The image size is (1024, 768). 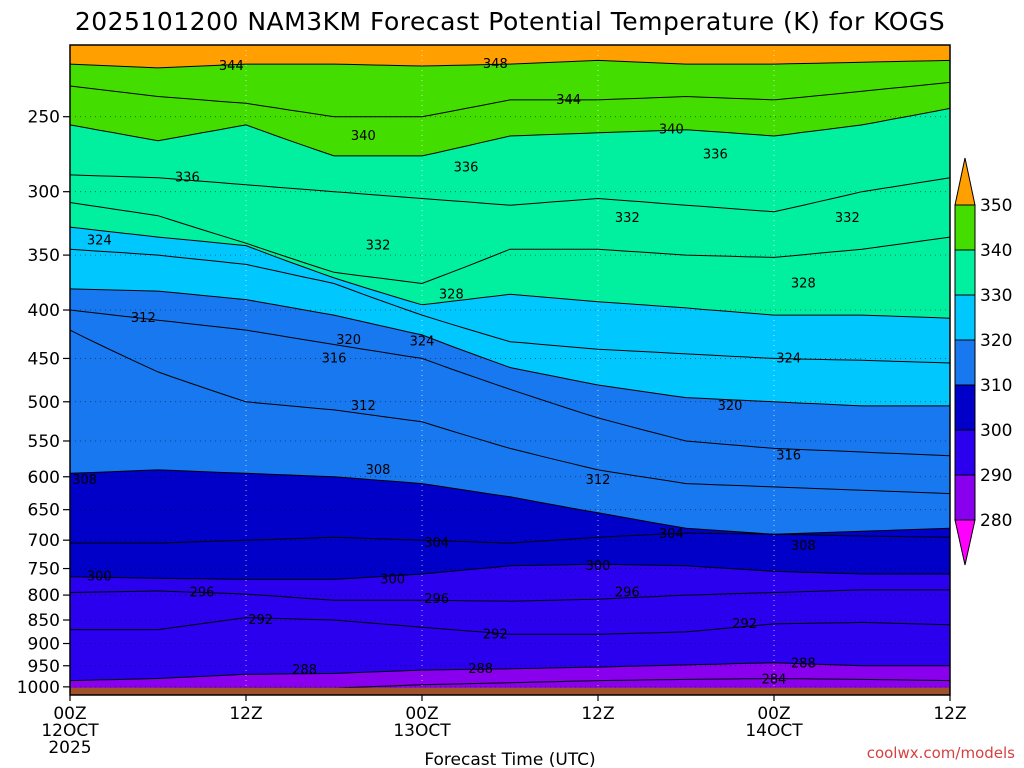 I want to click on y-tick-label: 300, so click(x=44, y=193).